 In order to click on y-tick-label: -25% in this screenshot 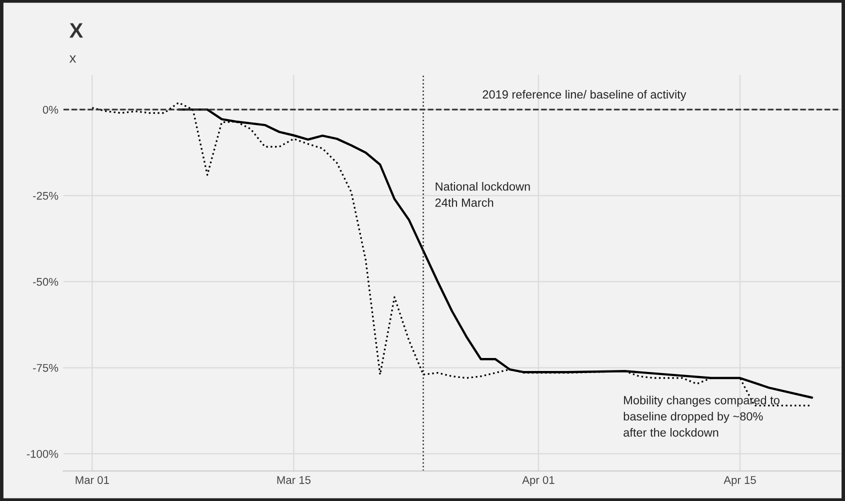, I will do `click(45, 196)`.